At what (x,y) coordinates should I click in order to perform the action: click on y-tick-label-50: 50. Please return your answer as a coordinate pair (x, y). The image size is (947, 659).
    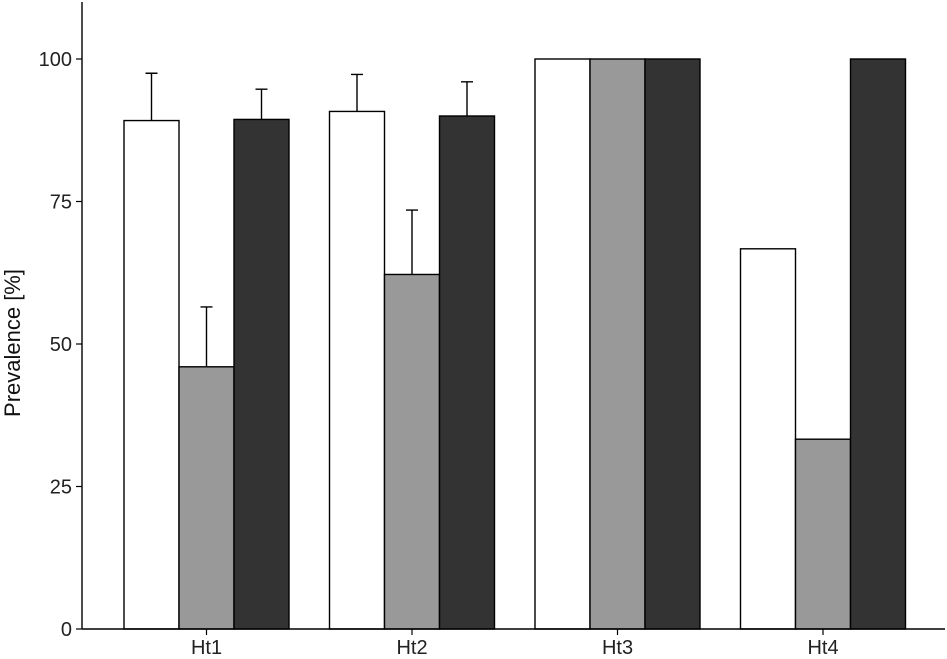
    Looking at the image, I should click on (61, 345).